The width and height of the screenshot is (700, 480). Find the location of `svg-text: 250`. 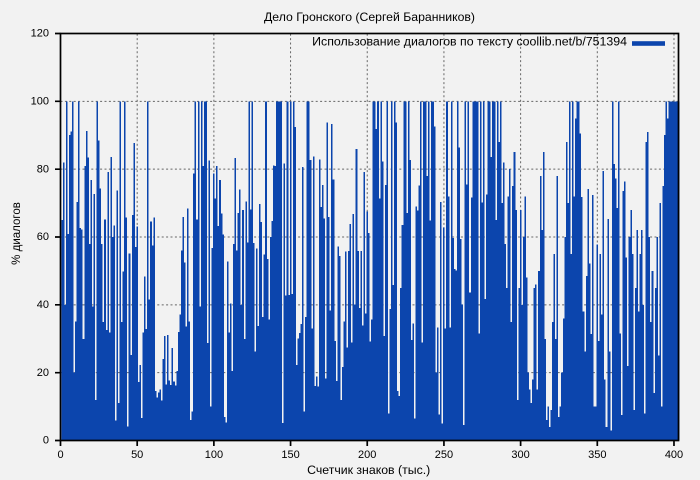

svg-text: 250 is located at coordinates (444, 455).